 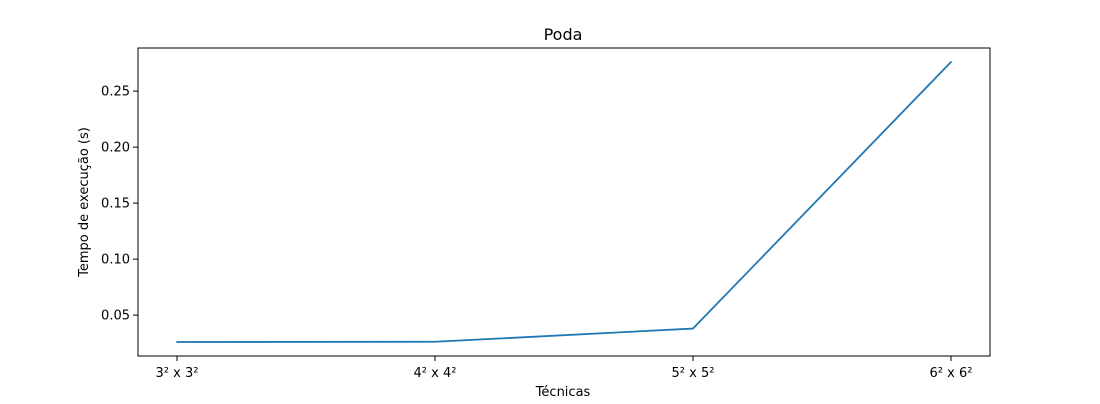 What do you see at coordinates (84, 202) in the screenshot?
I see `y-axis-label: Tempo de execução (s)` at bounding box center [84, 202].